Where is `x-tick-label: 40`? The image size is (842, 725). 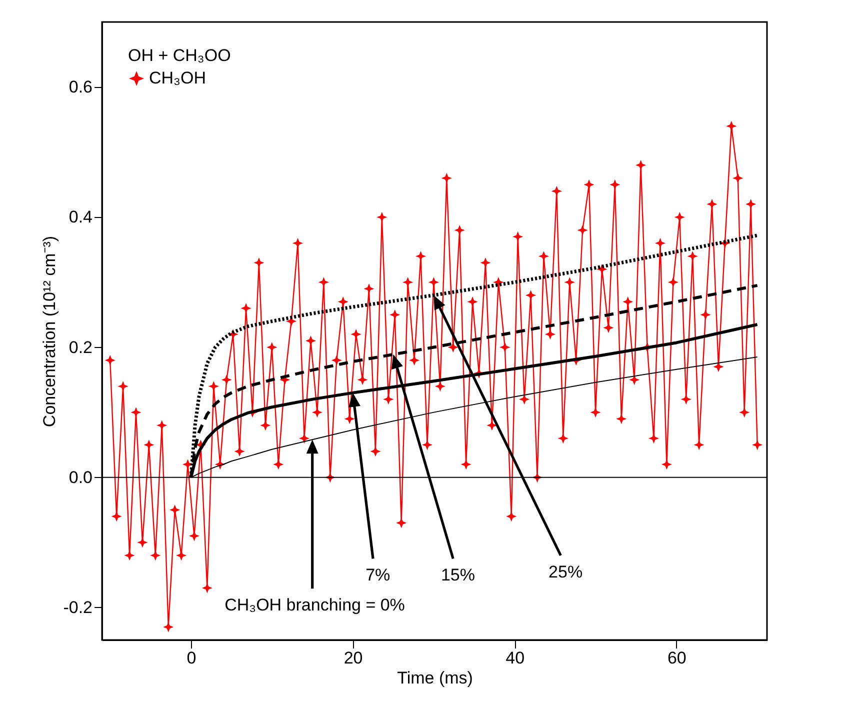
x-tick-label: 40 is located at coordinates (515, 658).